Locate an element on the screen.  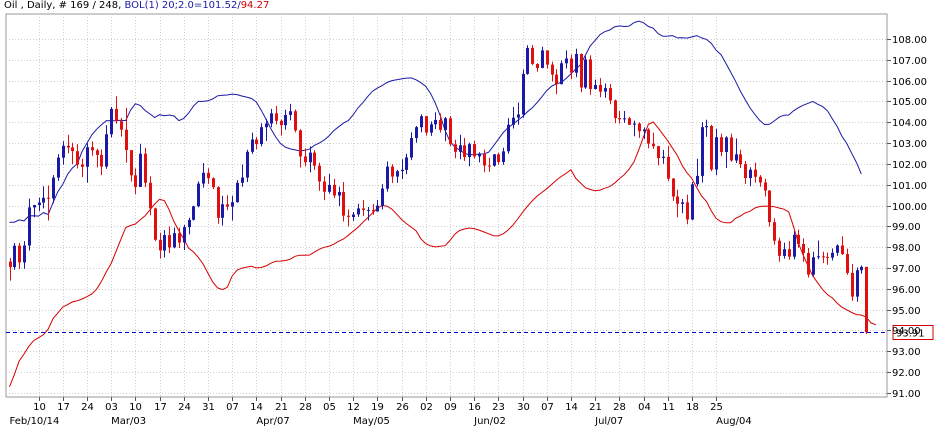
x-day-label: 16 is located at coordinates (474, 407).